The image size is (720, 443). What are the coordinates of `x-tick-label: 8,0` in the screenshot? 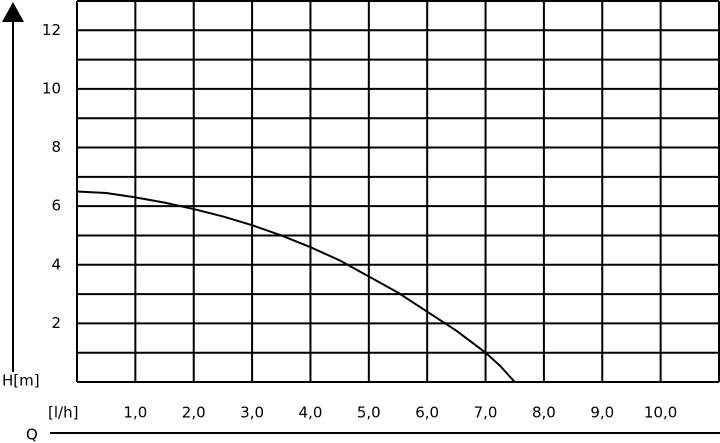 It's located at (544, 413).